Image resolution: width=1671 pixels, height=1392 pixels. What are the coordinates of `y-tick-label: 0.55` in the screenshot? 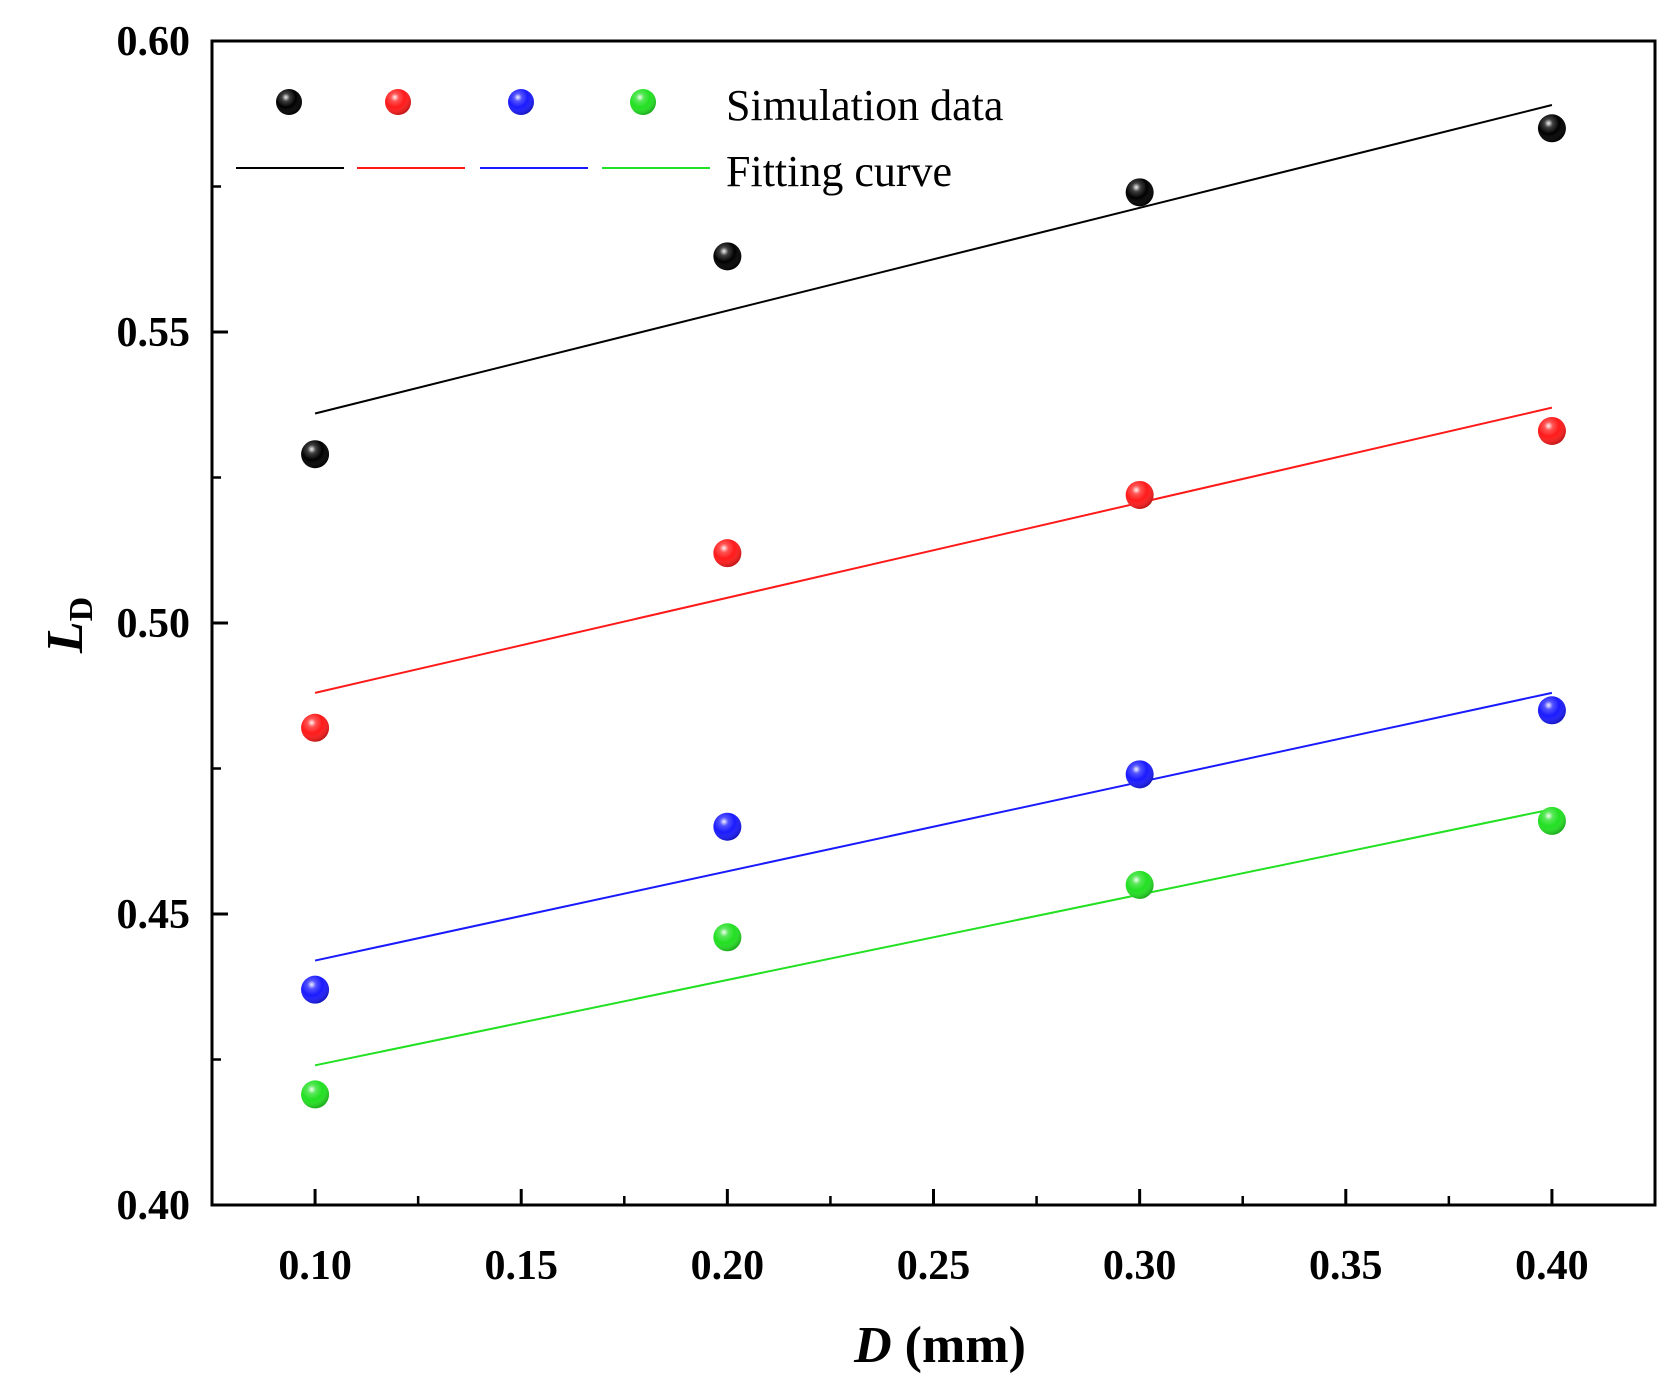 It's located at (154, 333).